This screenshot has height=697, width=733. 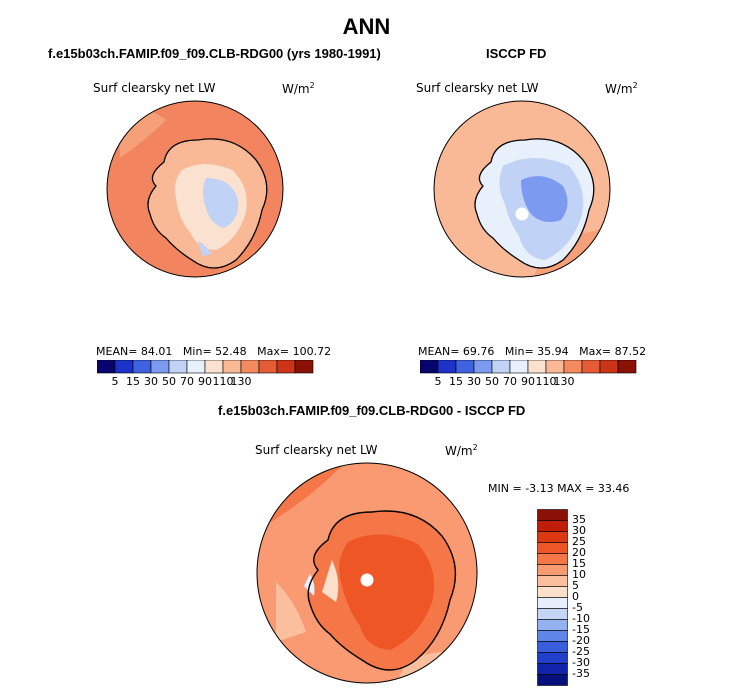 I want to click on panel1-map, so click(x=195, y=189).